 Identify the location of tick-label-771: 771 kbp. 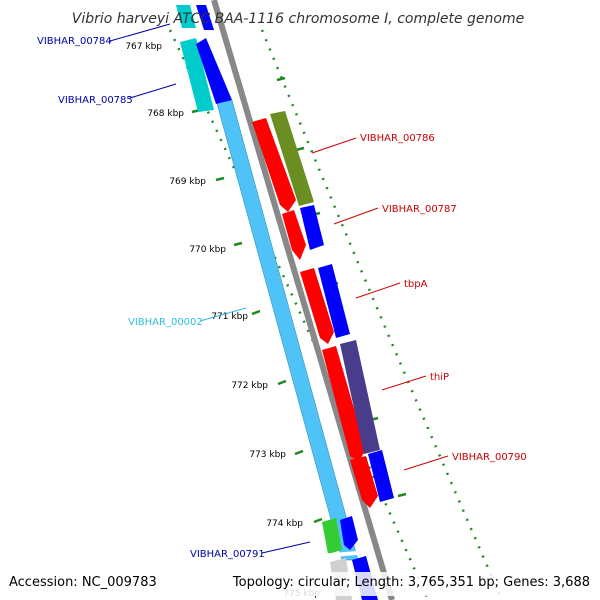
(229, 317).